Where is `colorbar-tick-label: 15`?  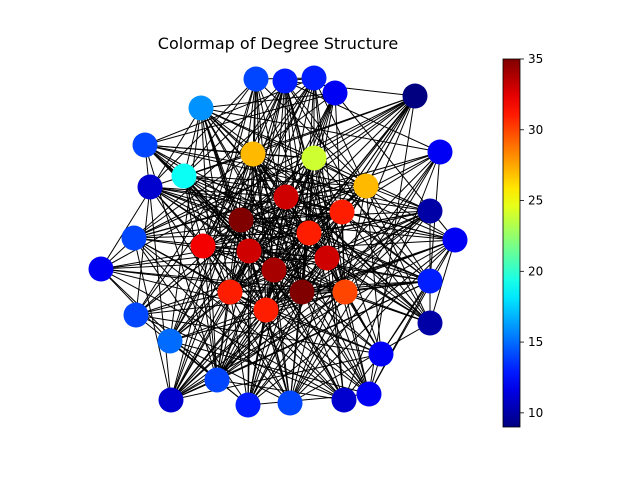 colorbar-tick-label: 15 is located at coordinates (535, 342).